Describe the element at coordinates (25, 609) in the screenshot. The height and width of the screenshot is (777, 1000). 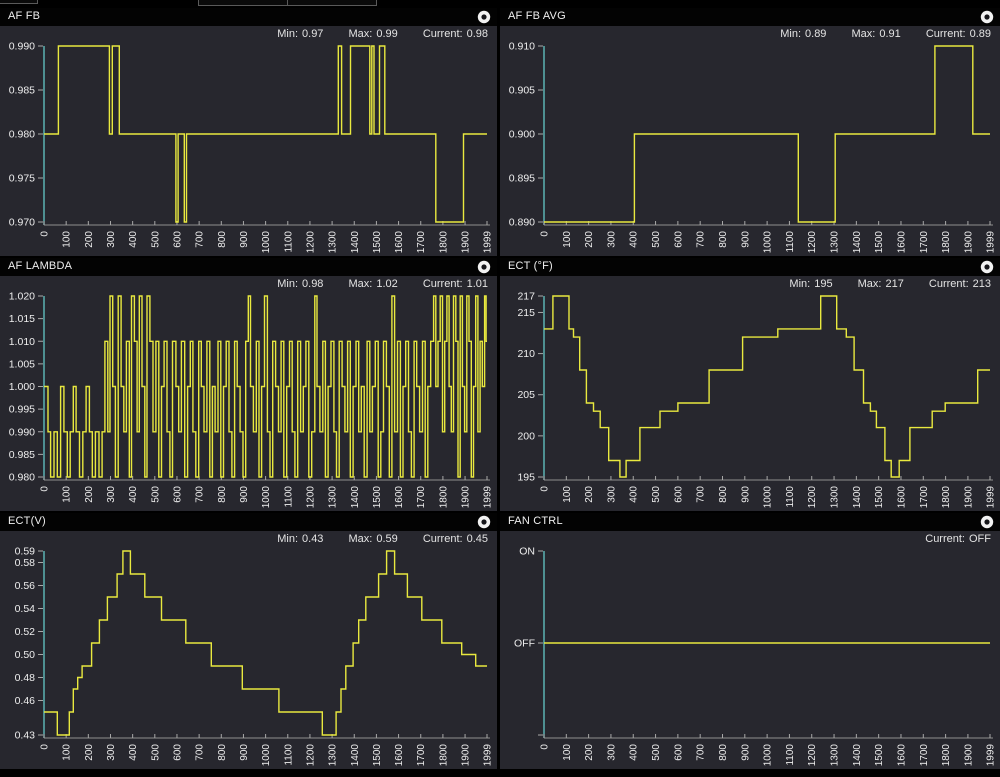
I see `svg-text: 0.54` at that location.